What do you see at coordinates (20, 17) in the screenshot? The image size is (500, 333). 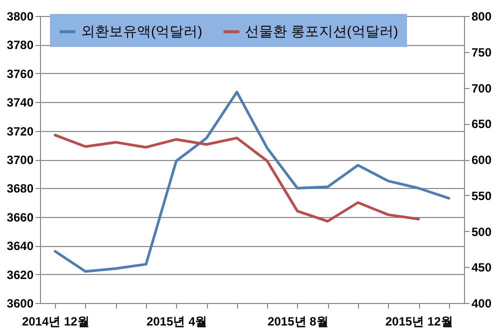 I see `y-tick-label: 3800` at bounding box center [20, 17].